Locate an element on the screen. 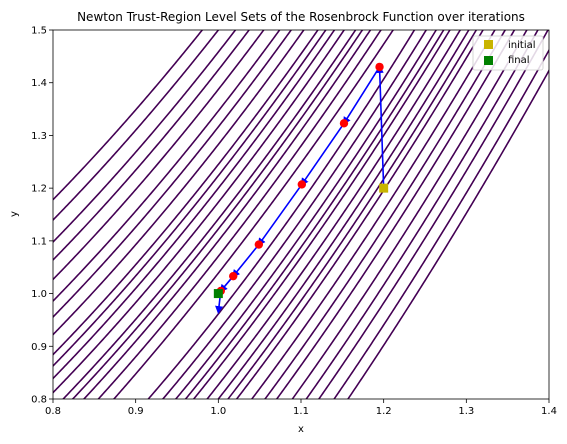 The image size is (567, 444). final-point is located at coordinates (218, 294).